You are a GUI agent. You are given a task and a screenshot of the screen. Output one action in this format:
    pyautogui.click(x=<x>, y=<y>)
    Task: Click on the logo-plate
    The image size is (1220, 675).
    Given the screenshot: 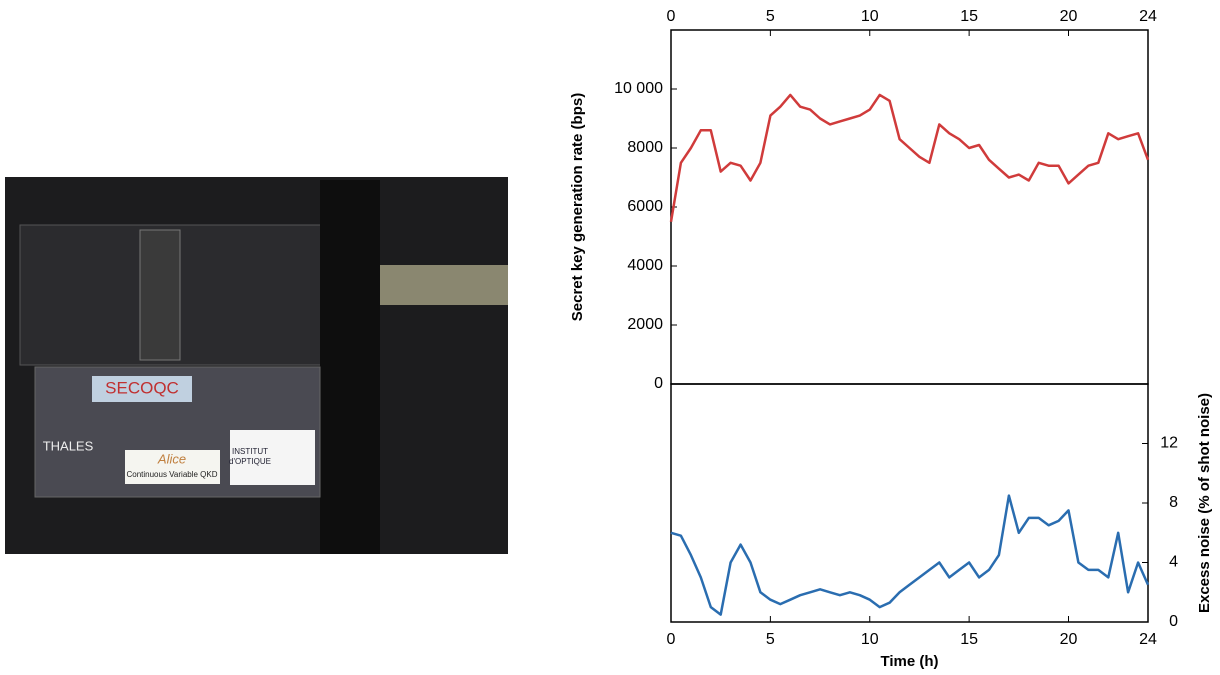 What is the action you would take?
    pyautogui.click(x=142, y=389)
    